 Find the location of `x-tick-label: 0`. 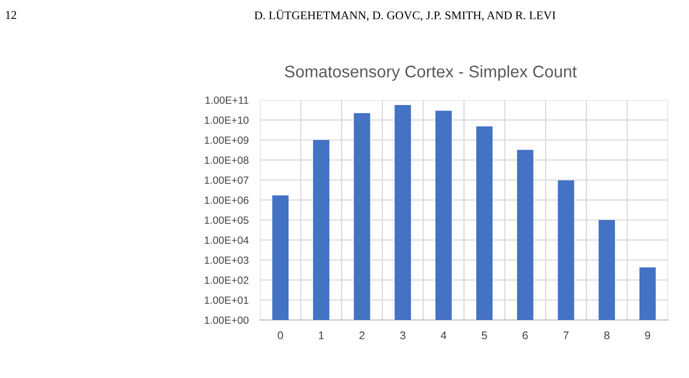

x-tick-label: 0 is located at coordinates (281, 335).